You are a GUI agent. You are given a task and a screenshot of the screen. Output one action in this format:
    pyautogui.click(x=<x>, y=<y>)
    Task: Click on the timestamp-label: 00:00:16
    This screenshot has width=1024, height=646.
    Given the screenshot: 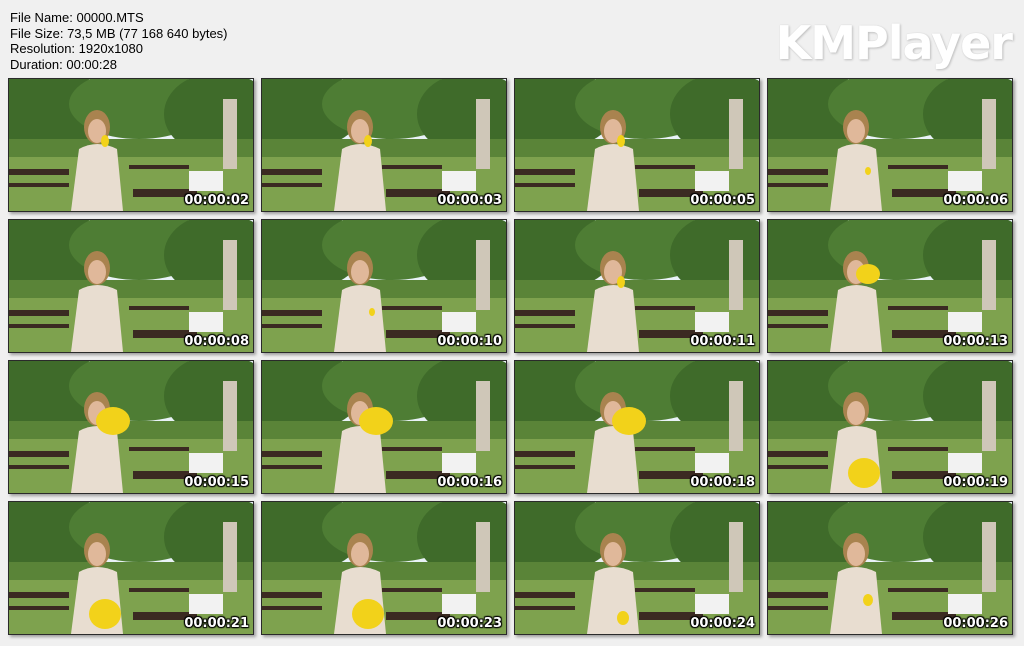 What is the action you would take?
    pyautogui.click(x=469, y=482)
    